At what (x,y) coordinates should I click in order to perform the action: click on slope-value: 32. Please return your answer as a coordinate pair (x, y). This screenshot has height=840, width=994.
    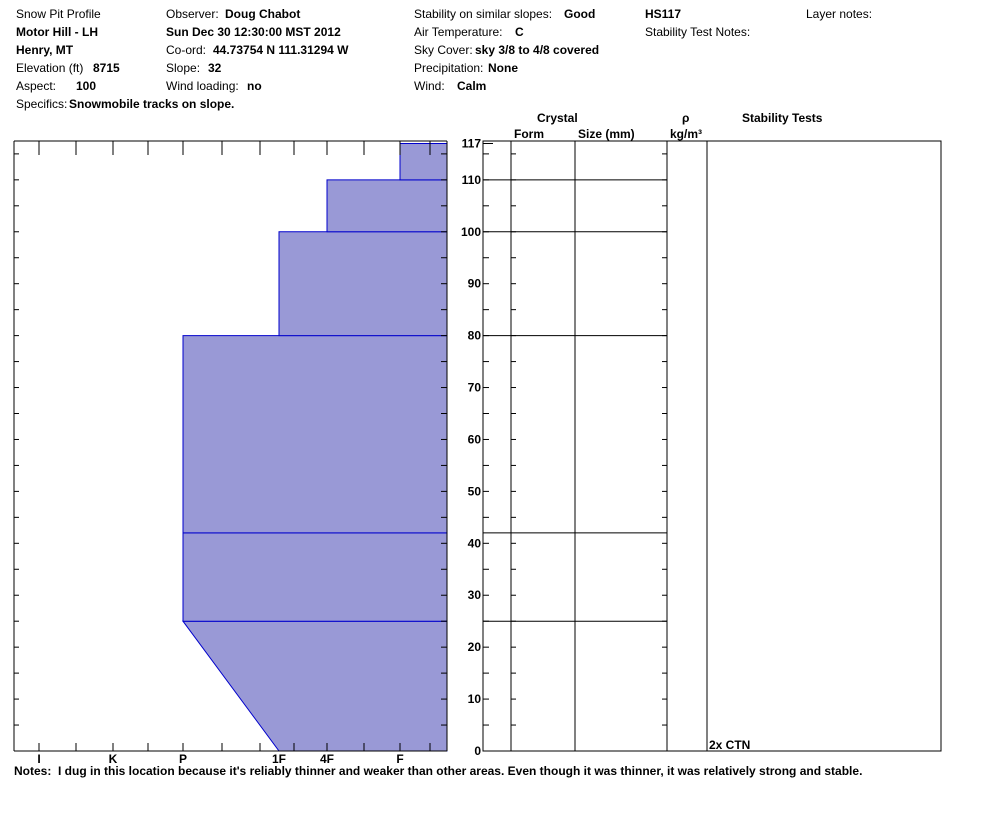
    Looking at the image, I should click on (215, 68).